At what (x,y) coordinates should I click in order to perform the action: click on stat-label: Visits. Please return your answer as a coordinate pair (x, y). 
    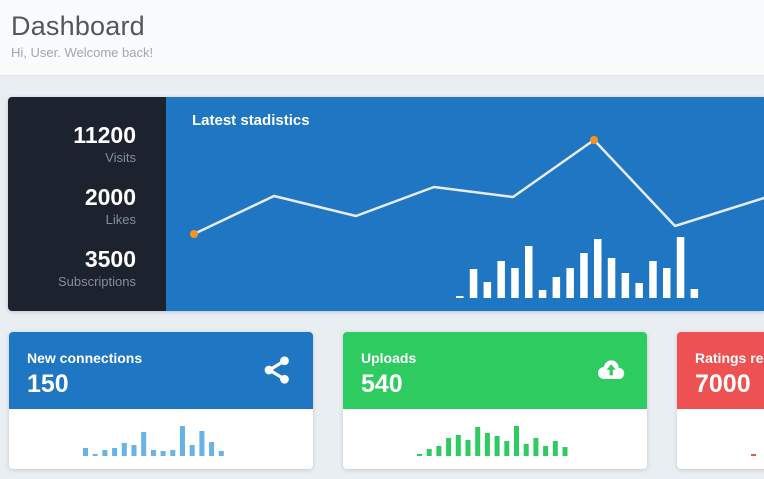
    Looking at the image, I should click on (120, 158).